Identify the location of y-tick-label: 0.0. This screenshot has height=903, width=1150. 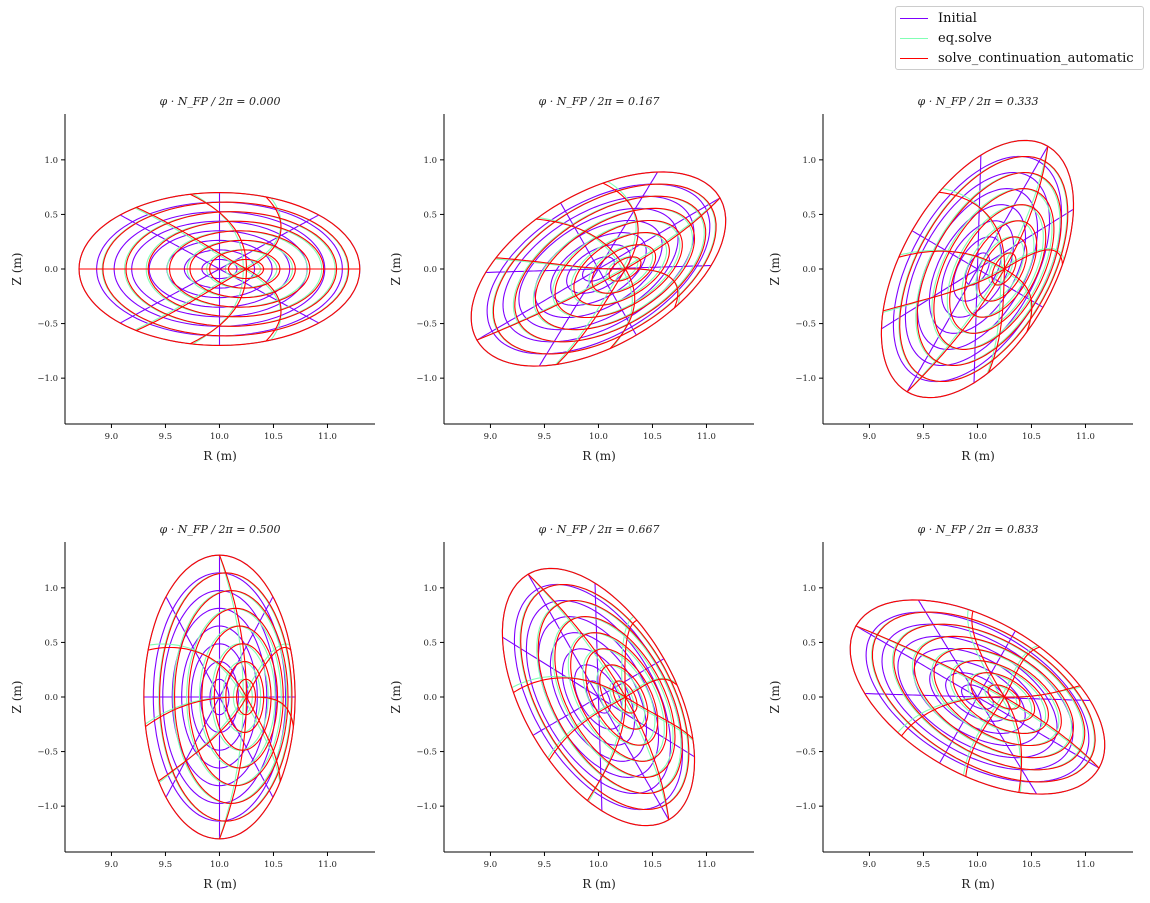
(809, 270).